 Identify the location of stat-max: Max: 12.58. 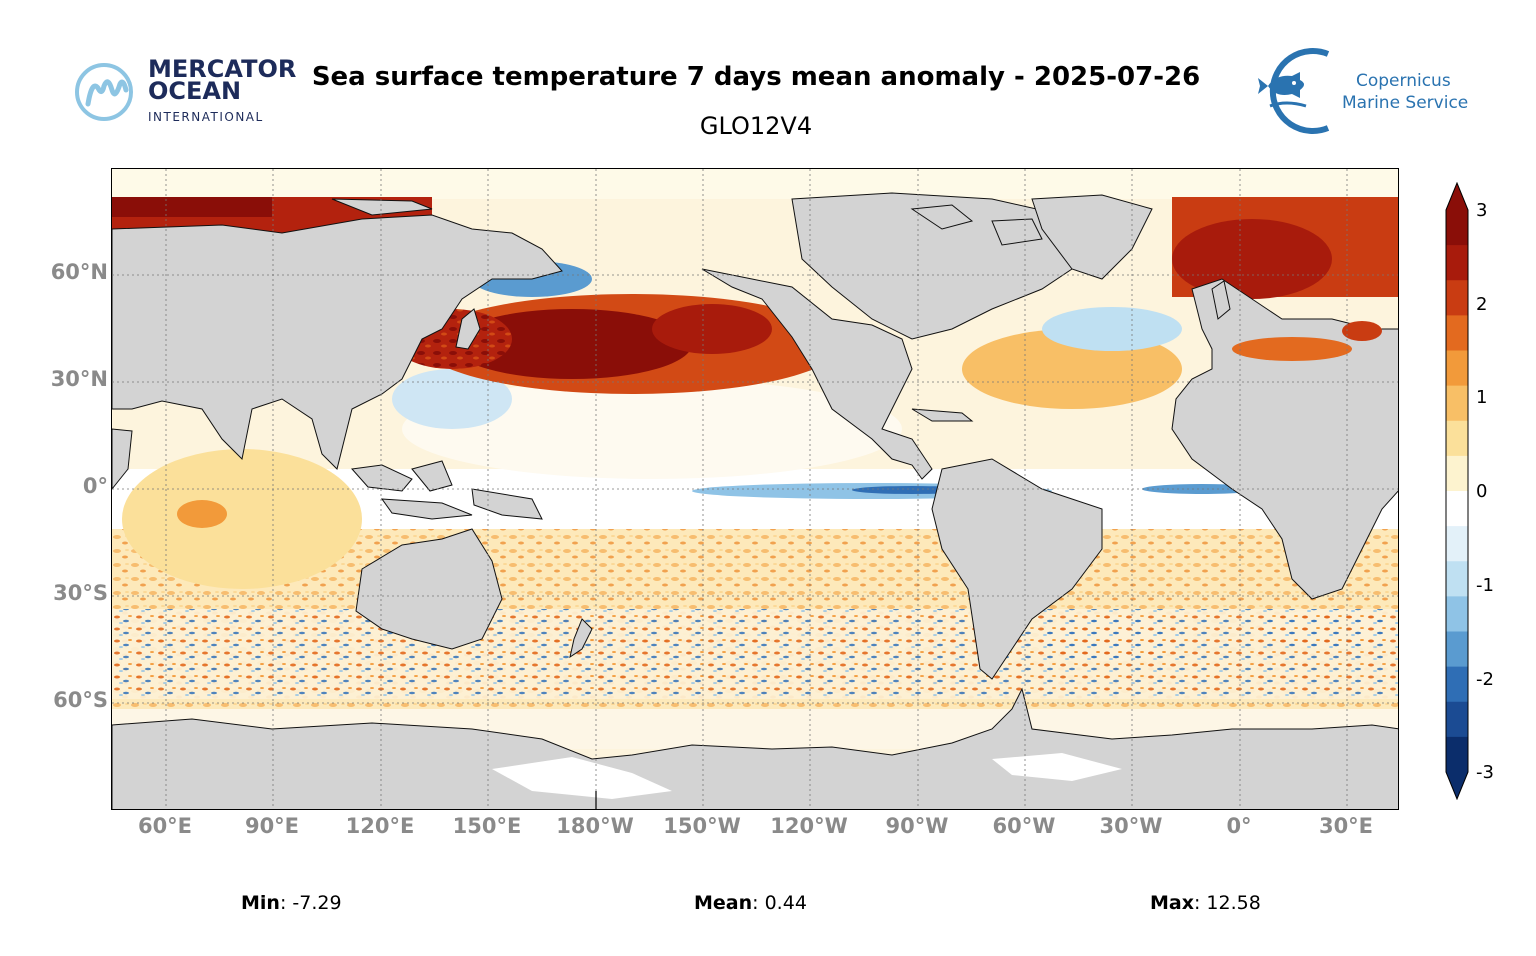
(1205, 903).